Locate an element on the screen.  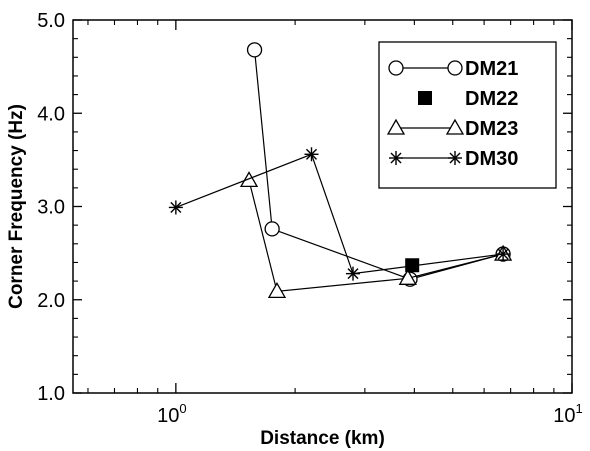
series-dm23 is located at coordinates (376, 235).